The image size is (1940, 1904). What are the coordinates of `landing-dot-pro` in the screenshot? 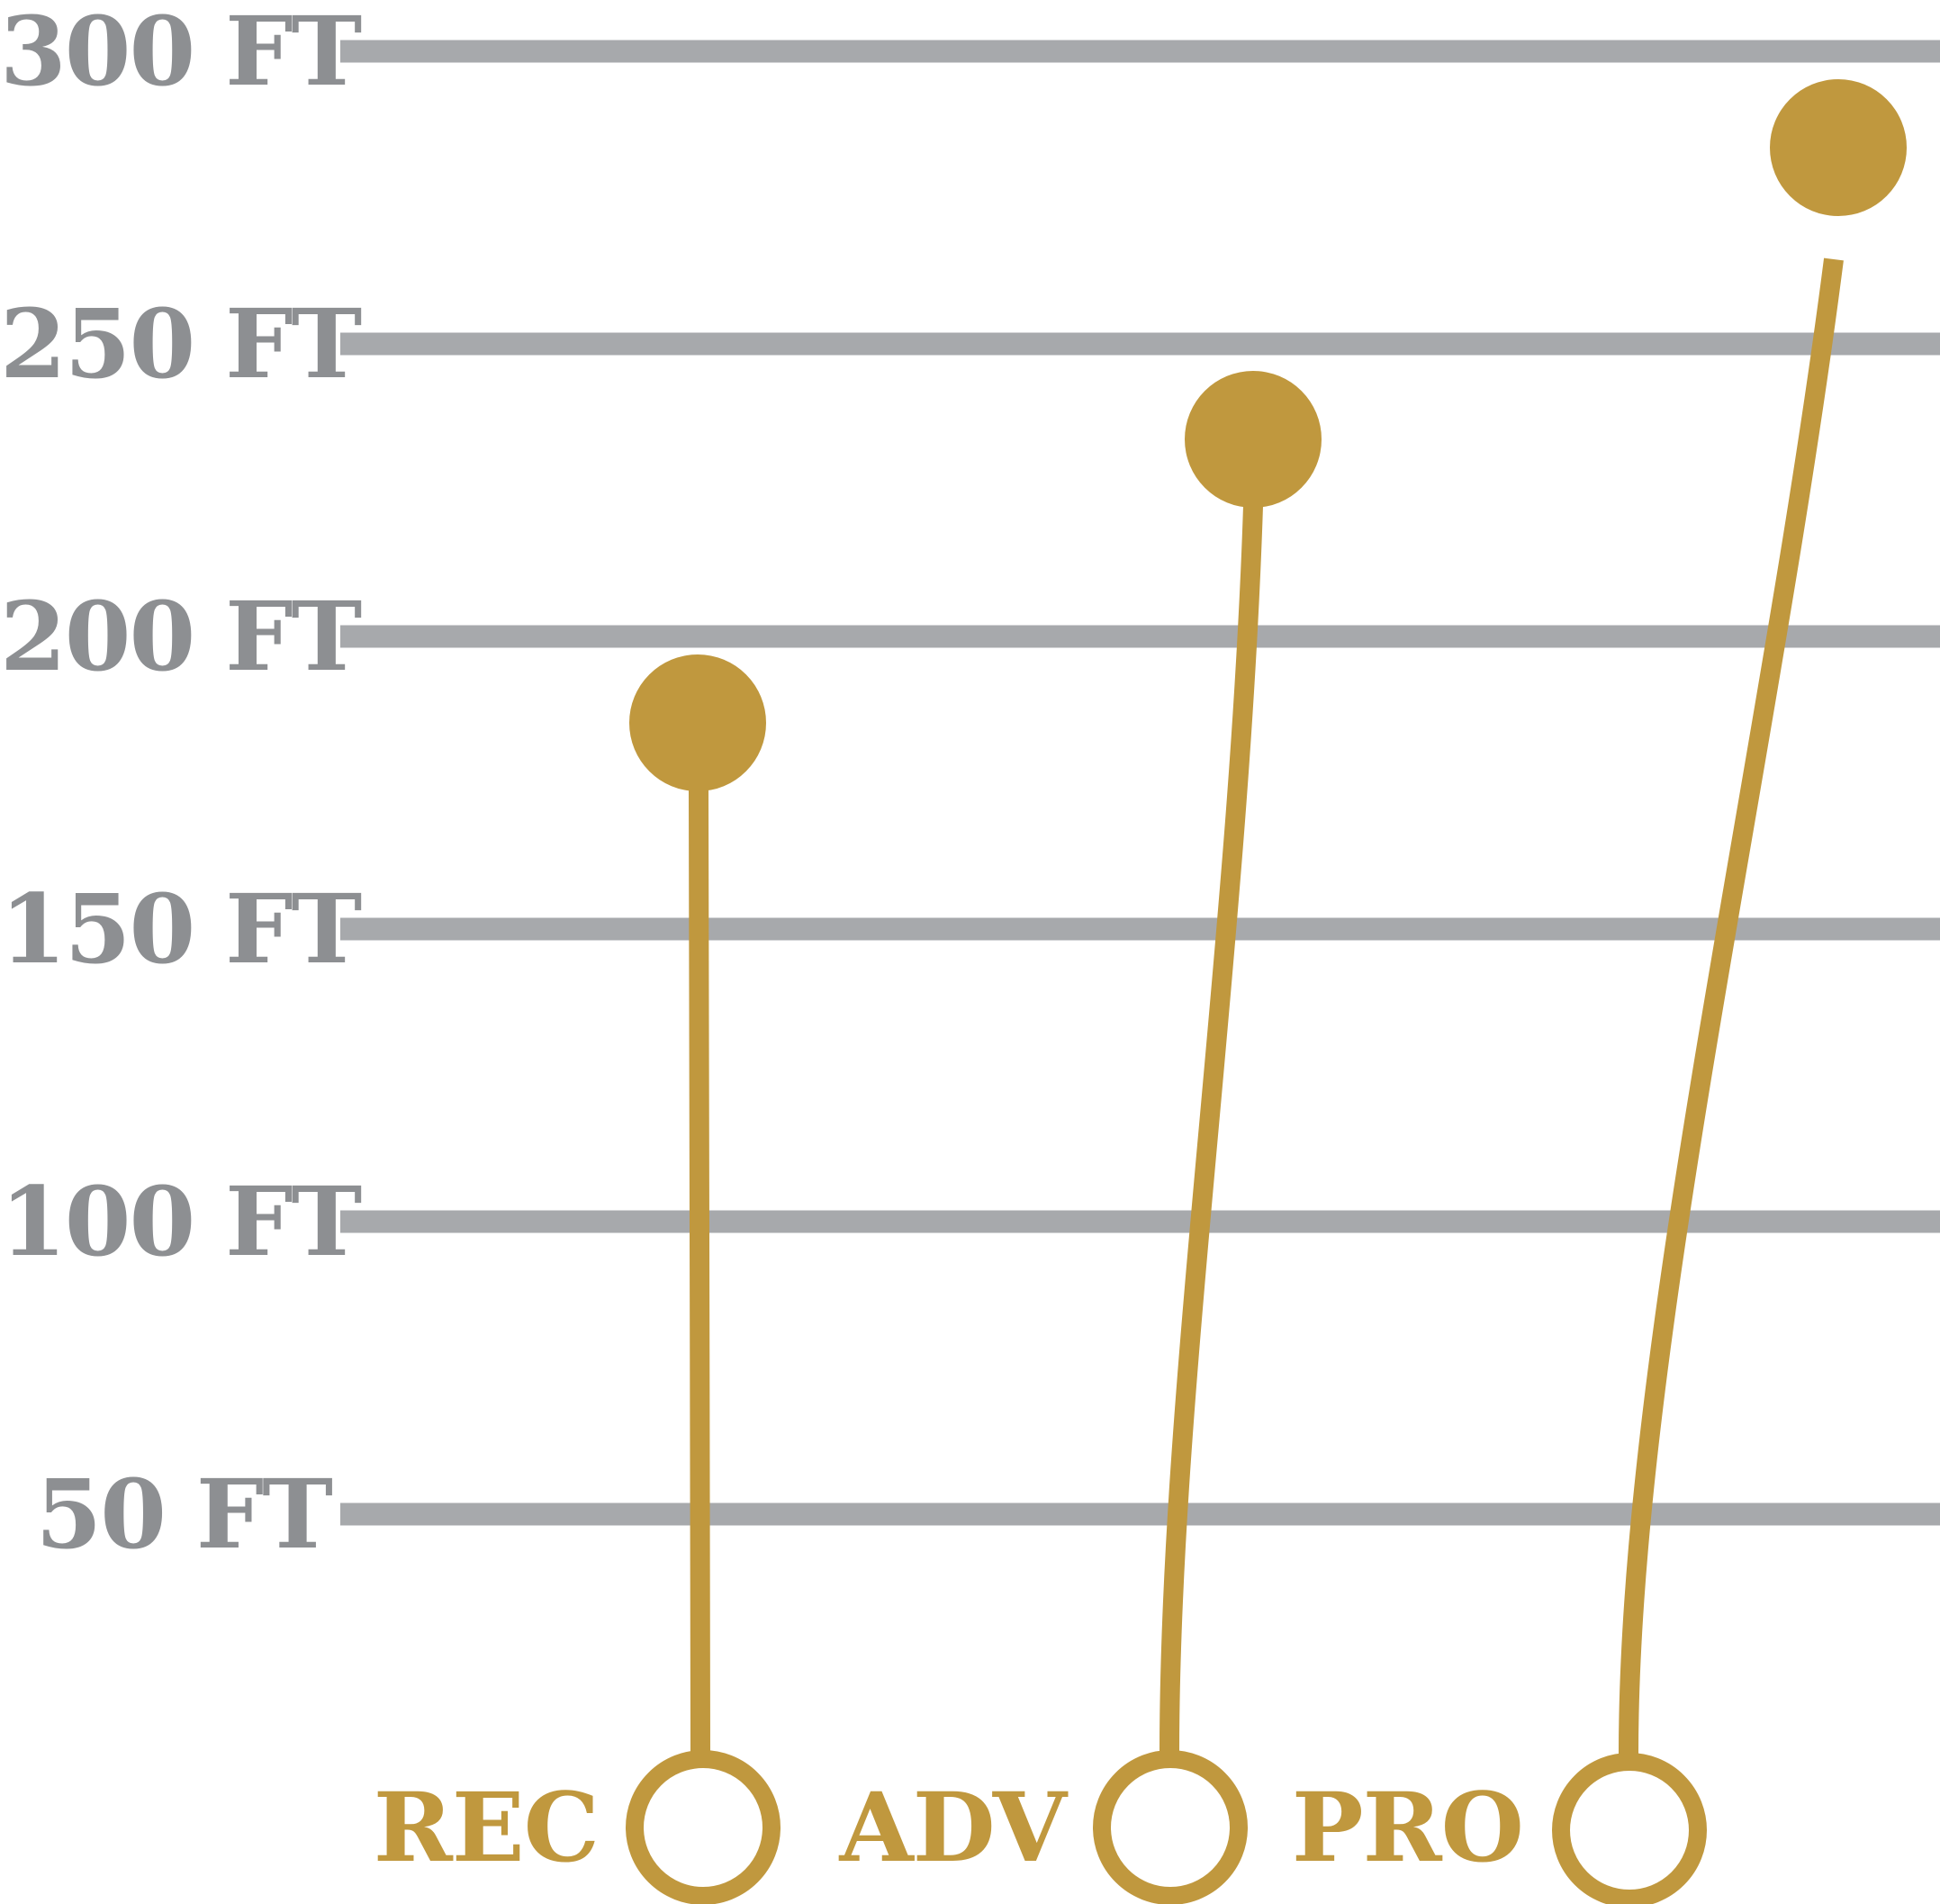 It's located at (1839, 147).